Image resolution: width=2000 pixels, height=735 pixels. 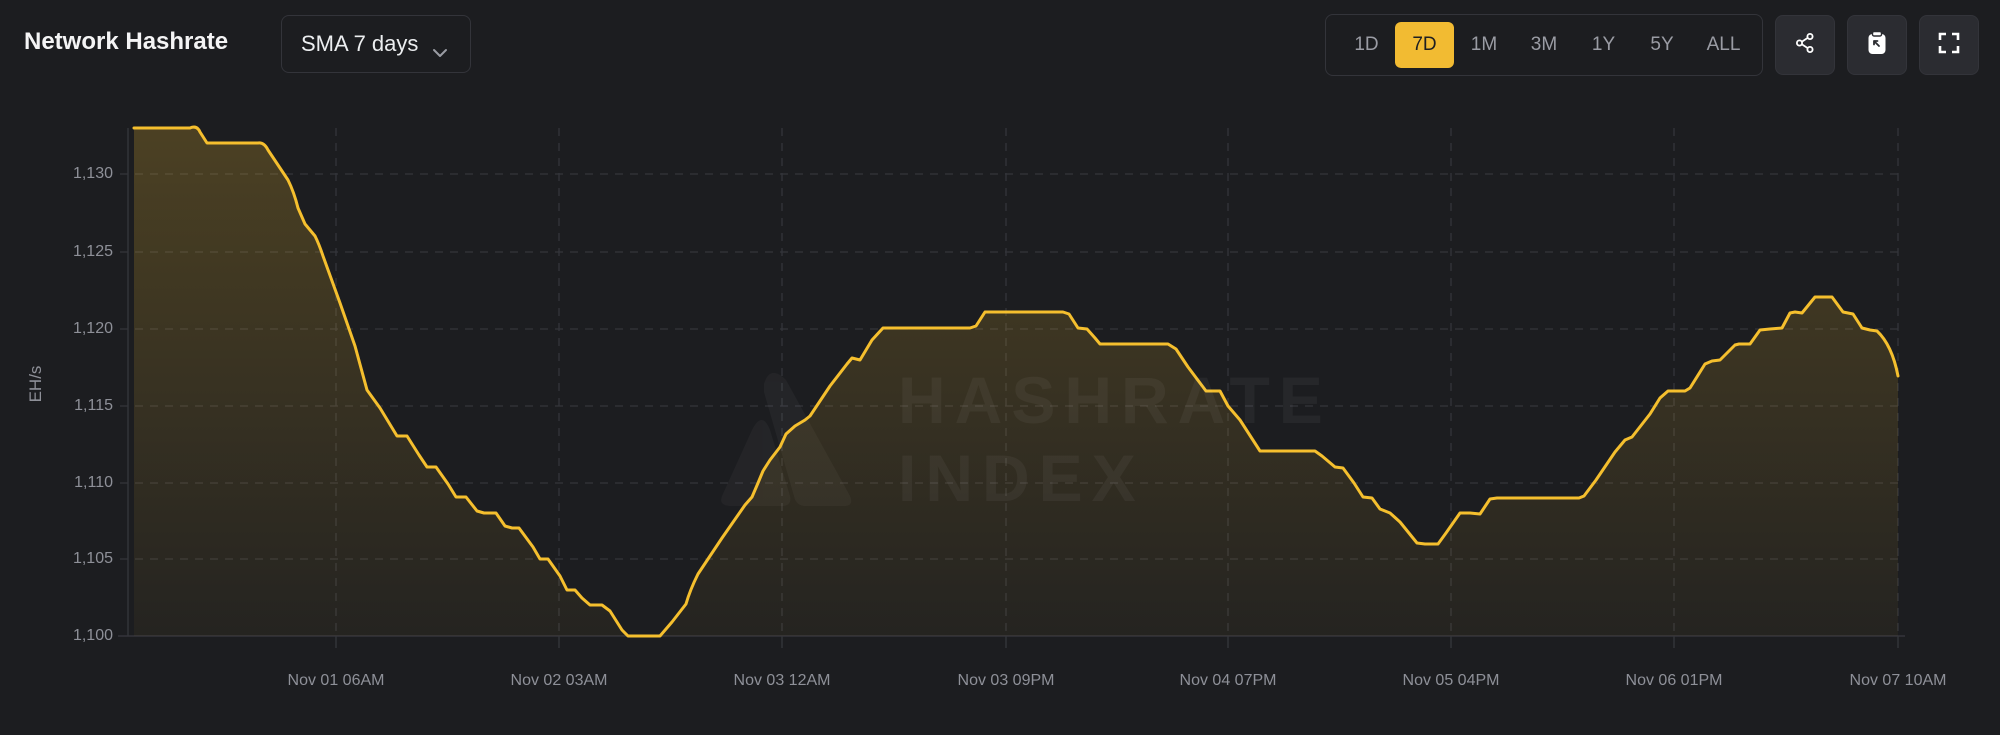 What do you see at coordinates (1898, 680) in the screenshot?
I see `x-tick: Nov 07 10AM` at bounding box center [1898, 680].